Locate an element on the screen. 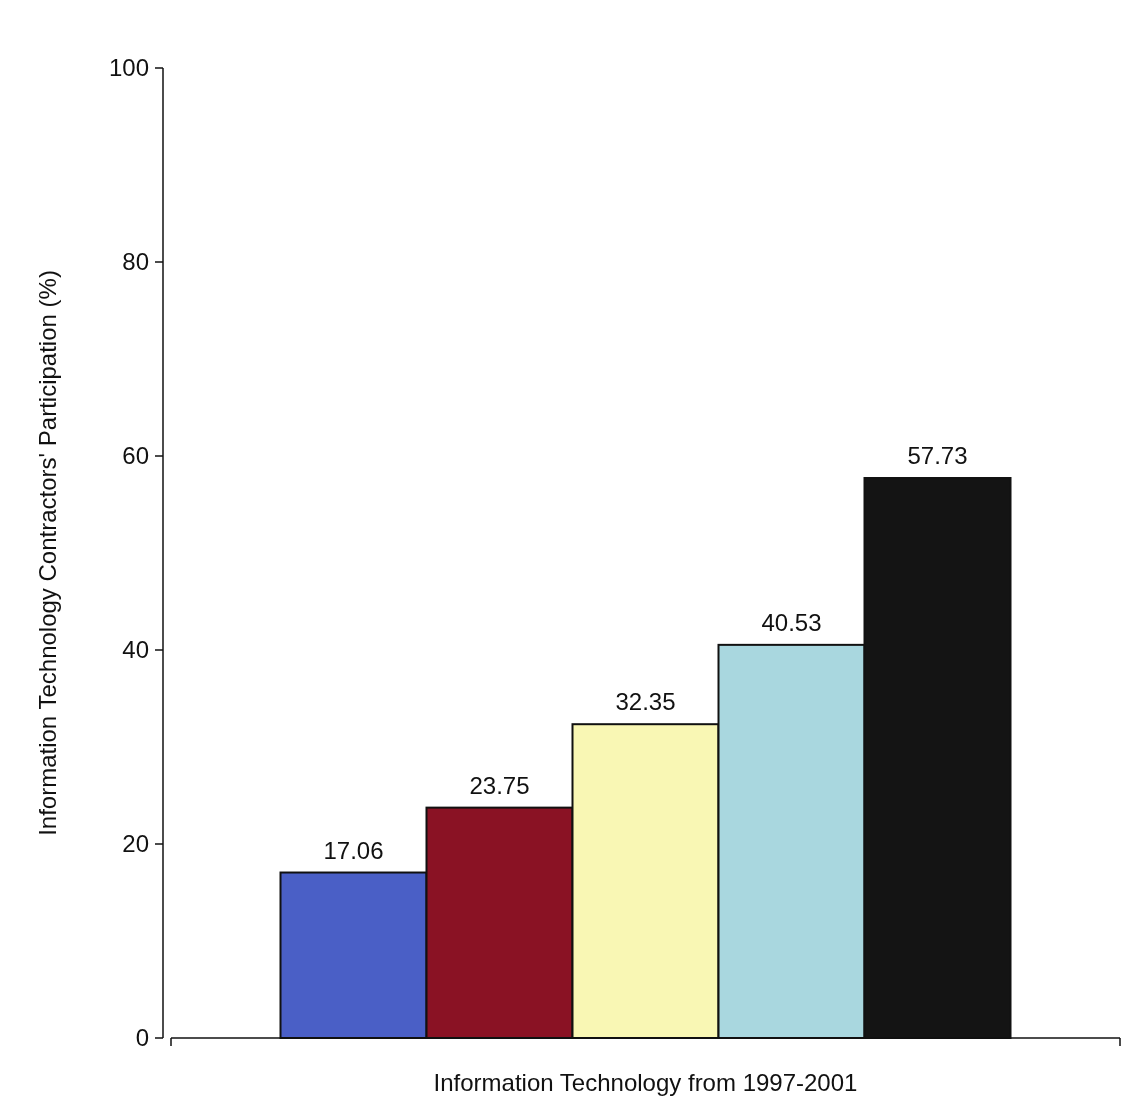 This screenshot has height=1120, width=1129. x-axis-title: Information Technology from 1997-2001 is located at coordinates (645, 1082).